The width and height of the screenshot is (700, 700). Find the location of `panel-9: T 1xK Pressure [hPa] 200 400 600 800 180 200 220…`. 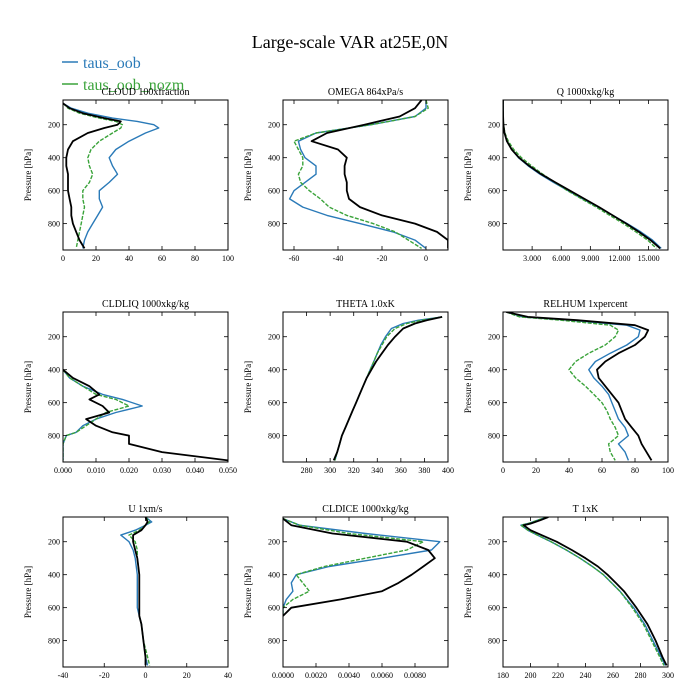

panel-9: T 1xK Pressure [hPa] 200 400 600 800 180 200 220… is located at coordinates (568, 592).